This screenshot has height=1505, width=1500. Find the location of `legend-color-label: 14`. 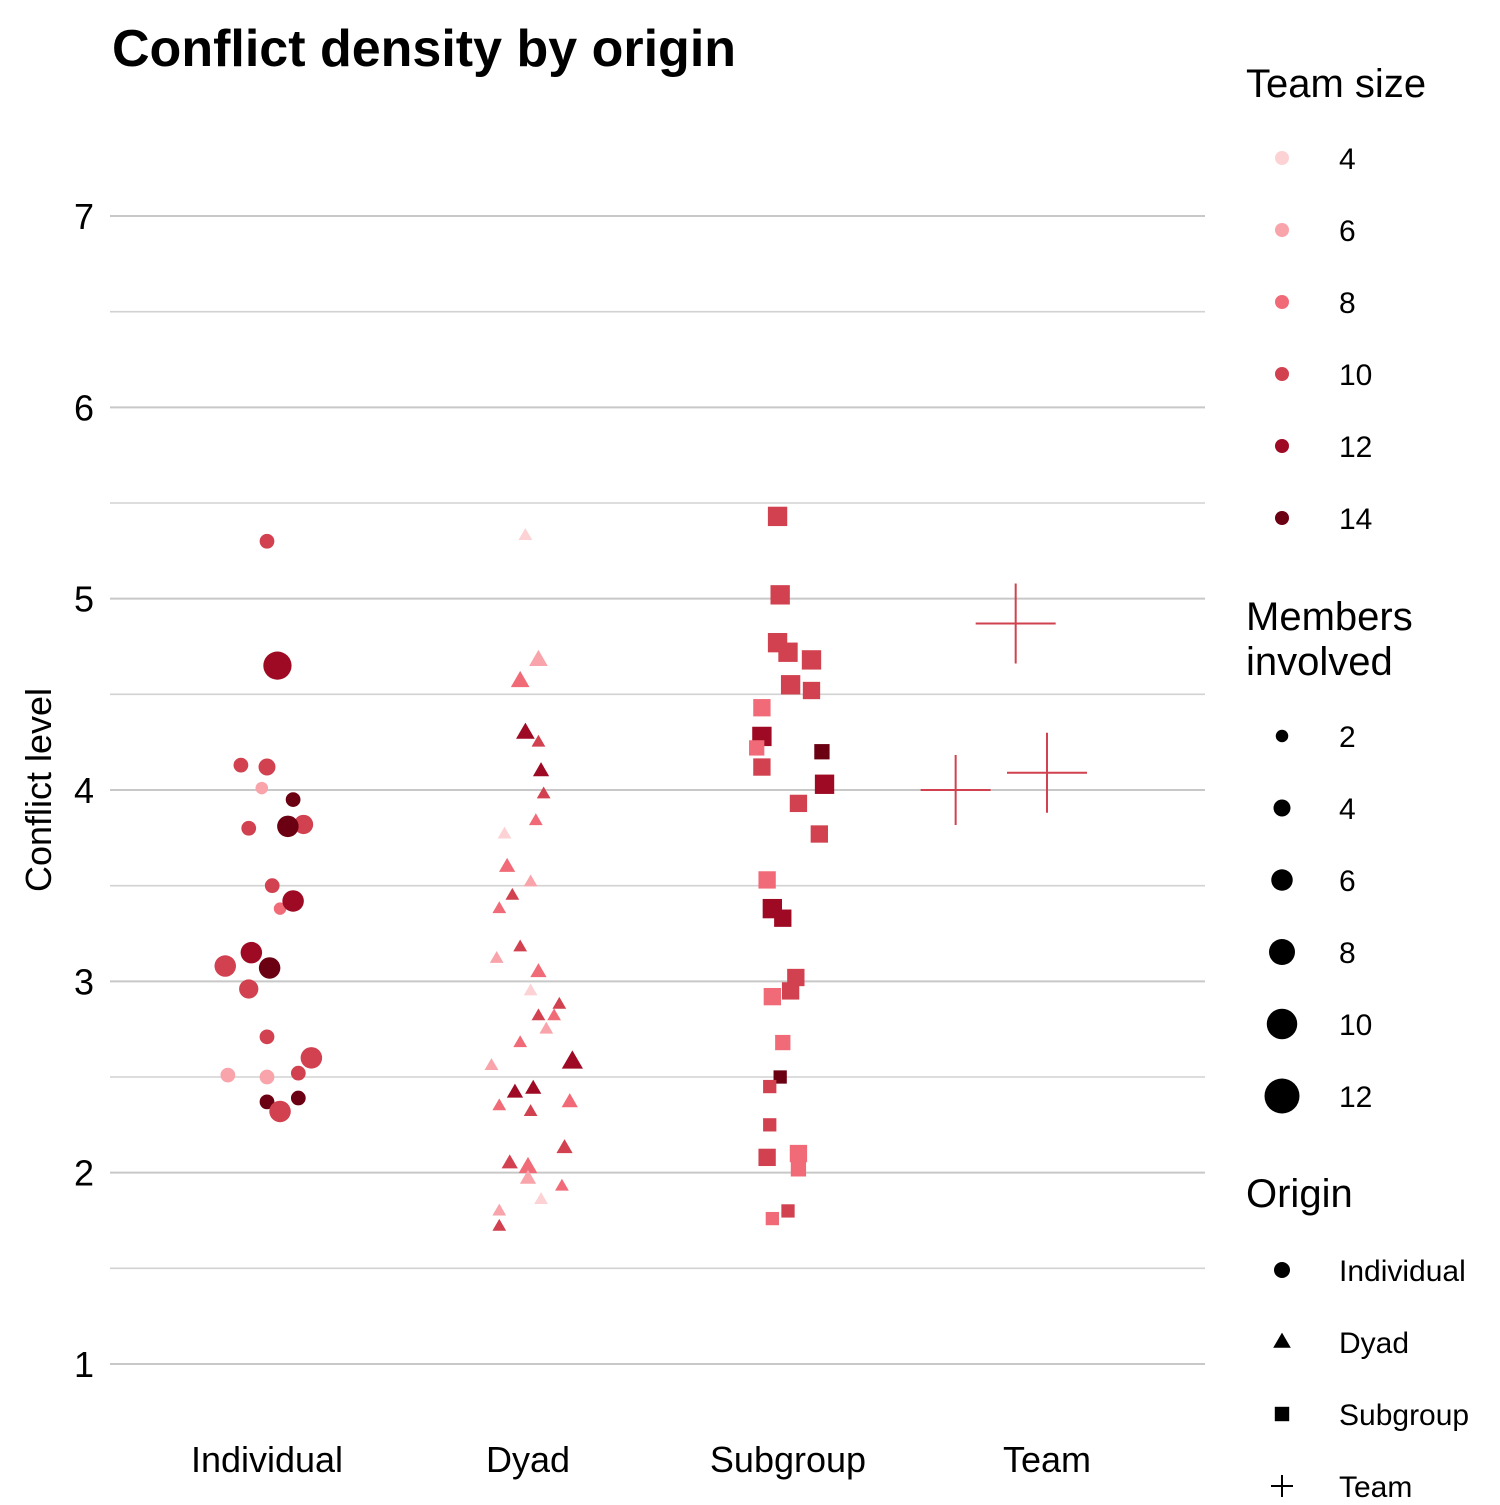

legend-color-label: 14 is located at coordinates (1355, 519).